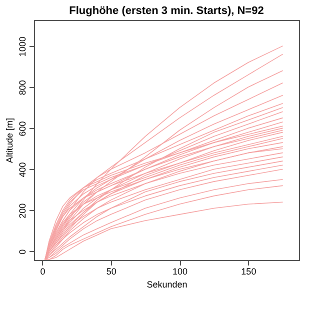  What do you see at coordinates (23, 210) in the screenshot?
I see `y-tick-label: 200` at bounding box center [23, 210].